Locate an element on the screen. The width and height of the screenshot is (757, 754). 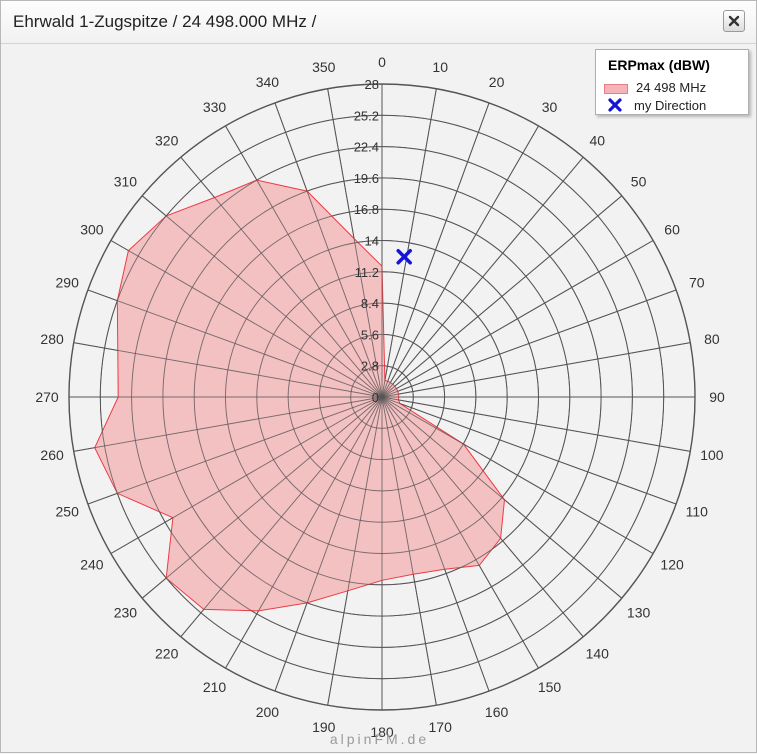
grid-ring-overlay is located at coordinates (382, 397).